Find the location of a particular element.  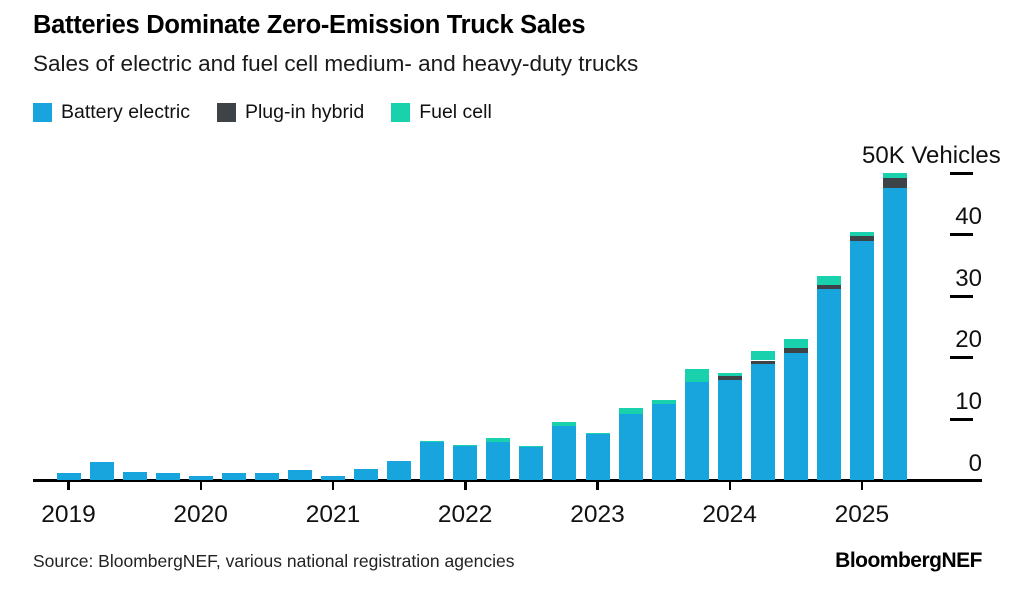

bar-2025-q1-fuel-cell is located at coordinates (861, 234).